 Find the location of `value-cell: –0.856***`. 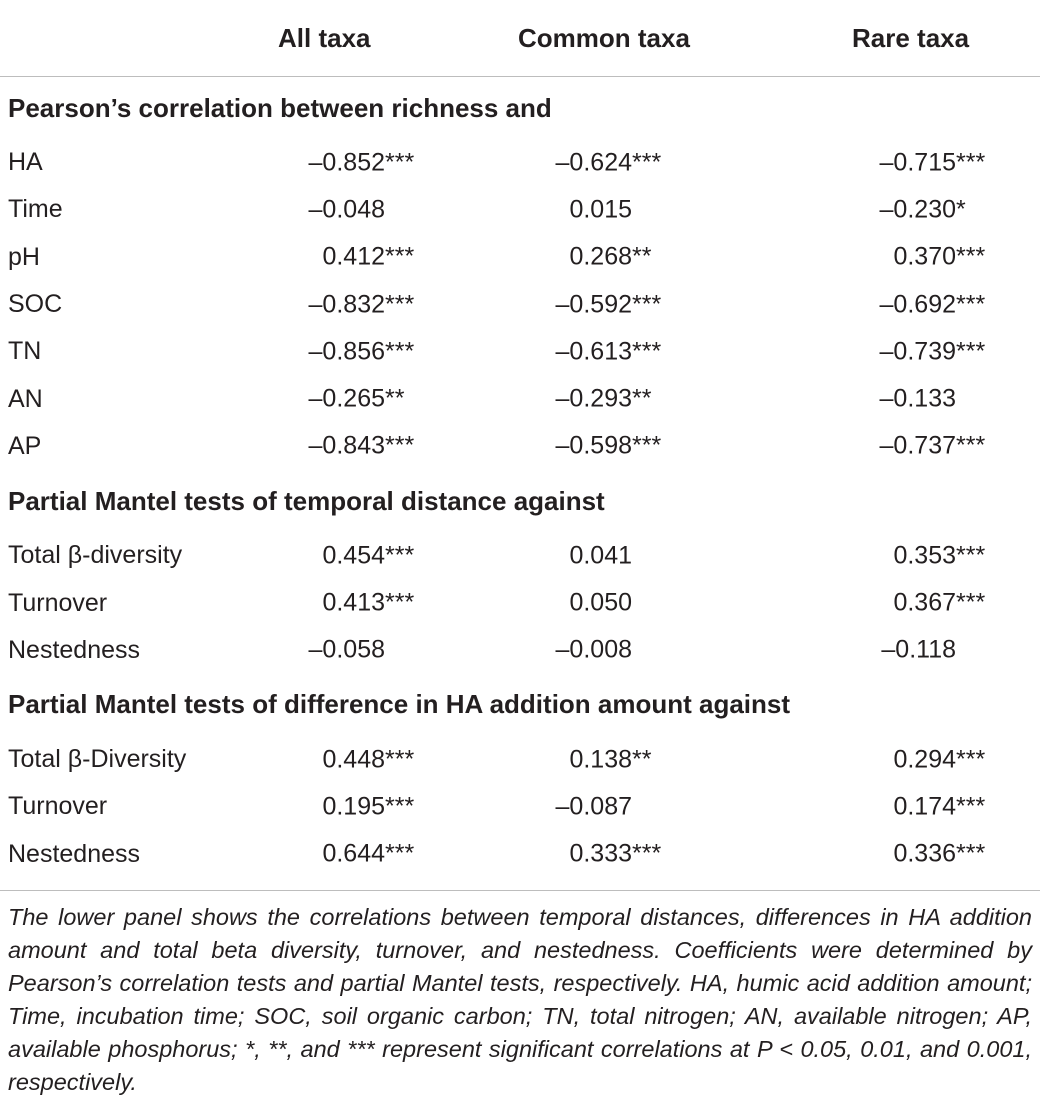

value-cell: –0.856*** is located at coordinates (393, 351).